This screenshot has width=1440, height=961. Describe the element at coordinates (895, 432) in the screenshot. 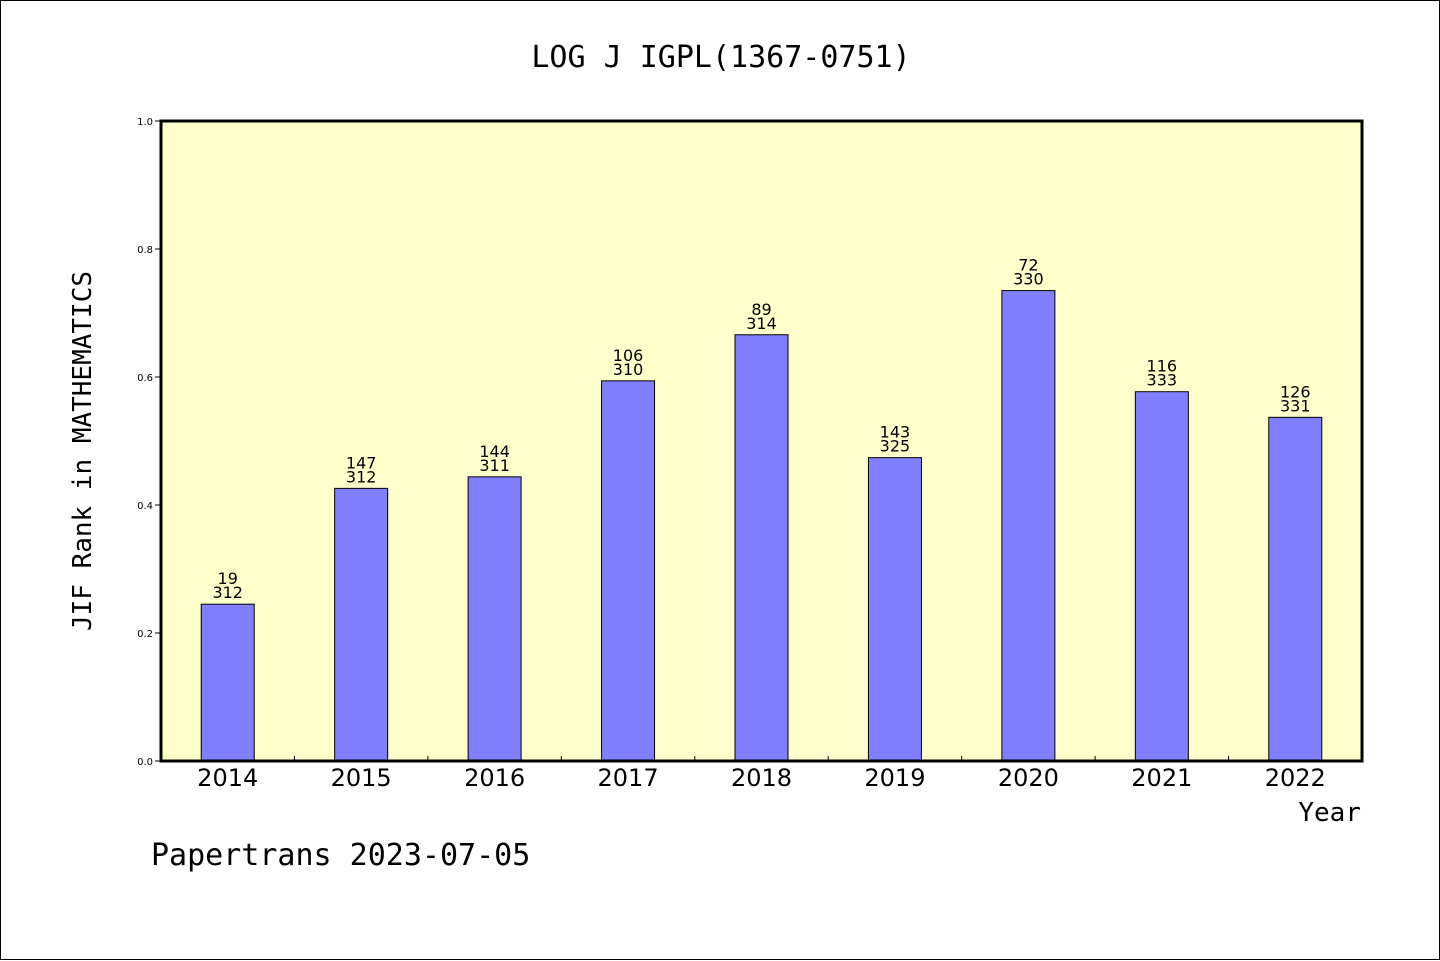

I see `bar-rank-label: 143` at that location.